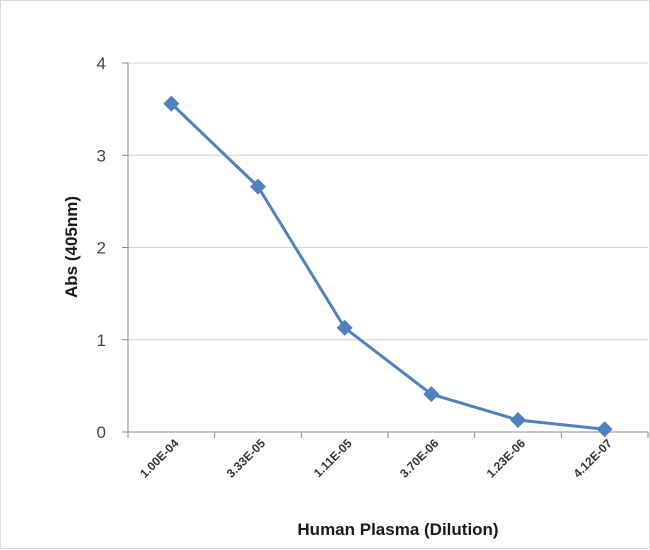 This screenshot has height=550, width=650. Describe the element at coordinates (101, 340) in the screenshot. I see `y-tick-label: 1` at that location.